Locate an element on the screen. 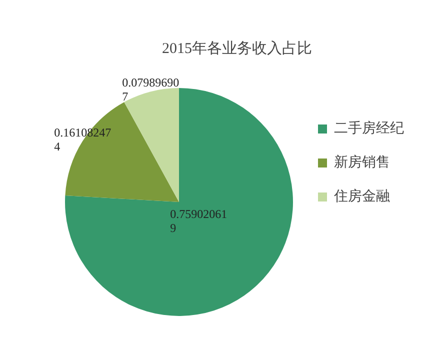 This screenshot has width=424, height=346. legend-label: 新房销售 is located at coordinates (362, 162).